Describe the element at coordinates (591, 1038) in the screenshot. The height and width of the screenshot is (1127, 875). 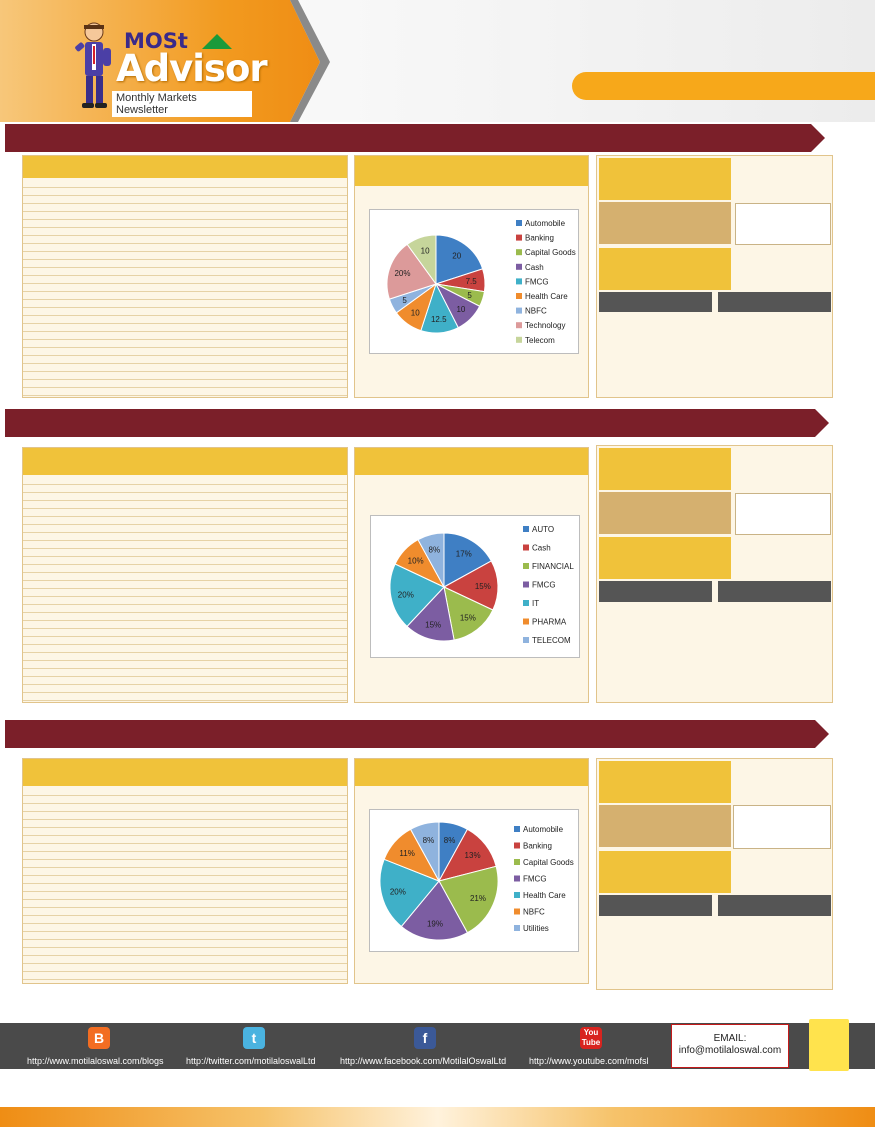
I see `youtube-icon: You Tube` at that location.